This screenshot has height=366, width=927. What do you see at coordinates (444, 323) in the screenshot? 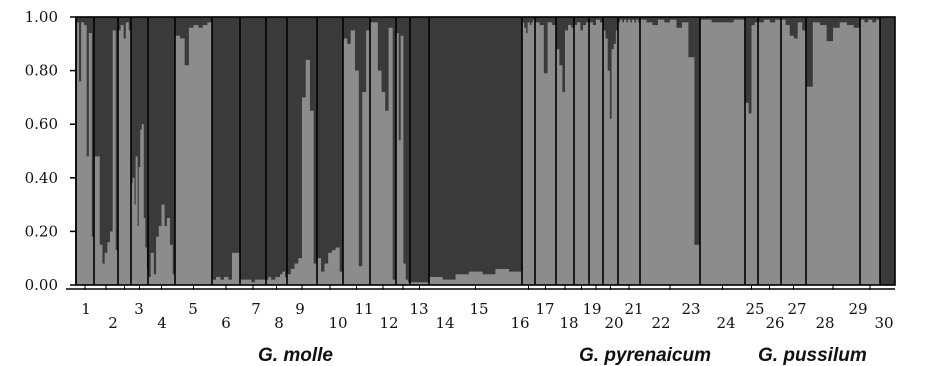
I see `x-tick-label: 14` at bounding box center [444, 323].